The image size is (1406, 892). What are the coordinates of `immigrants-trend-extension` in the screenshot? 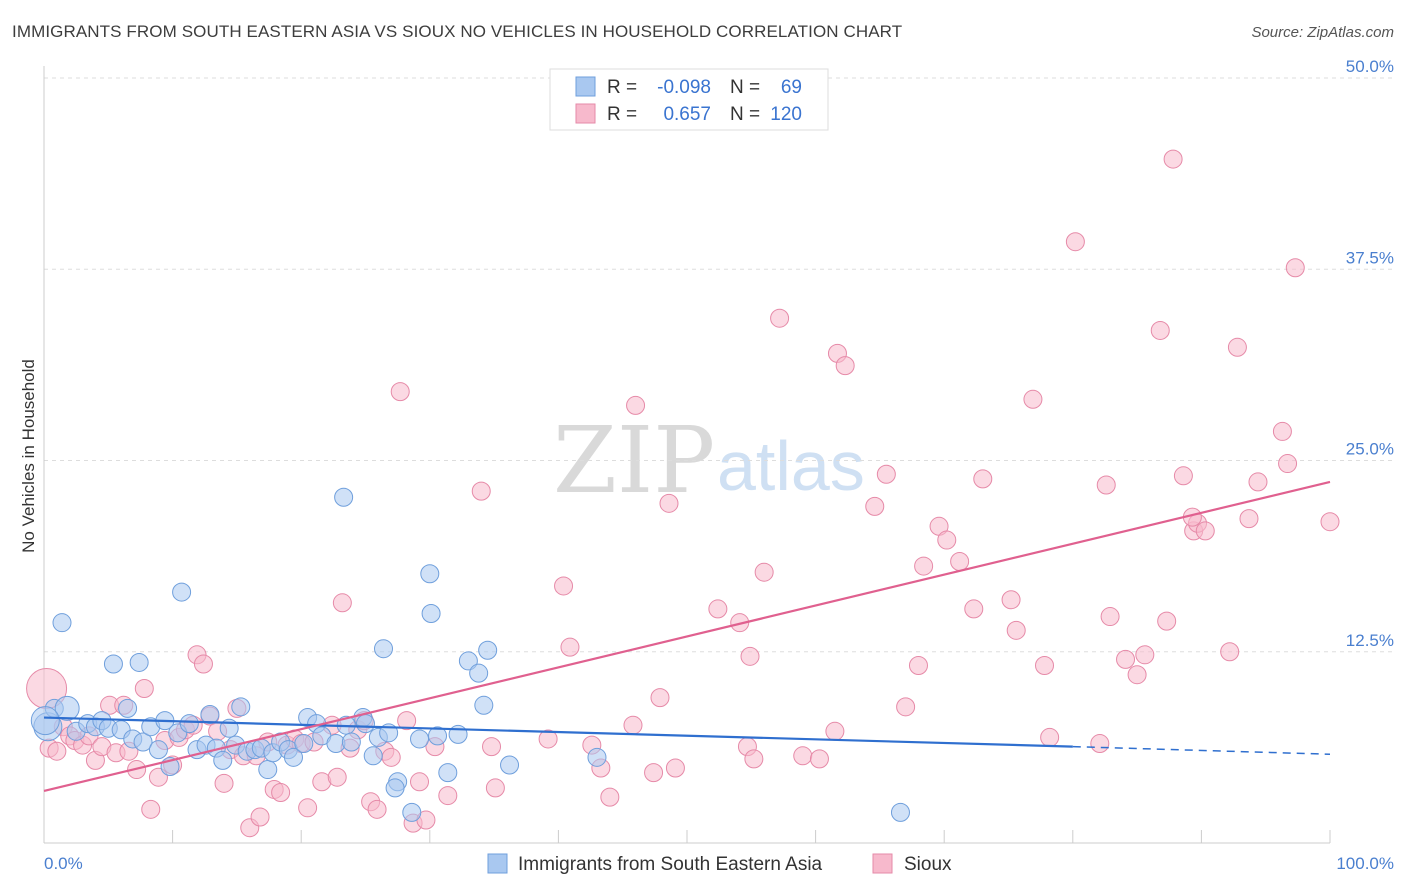 It's located at (1201, 750).